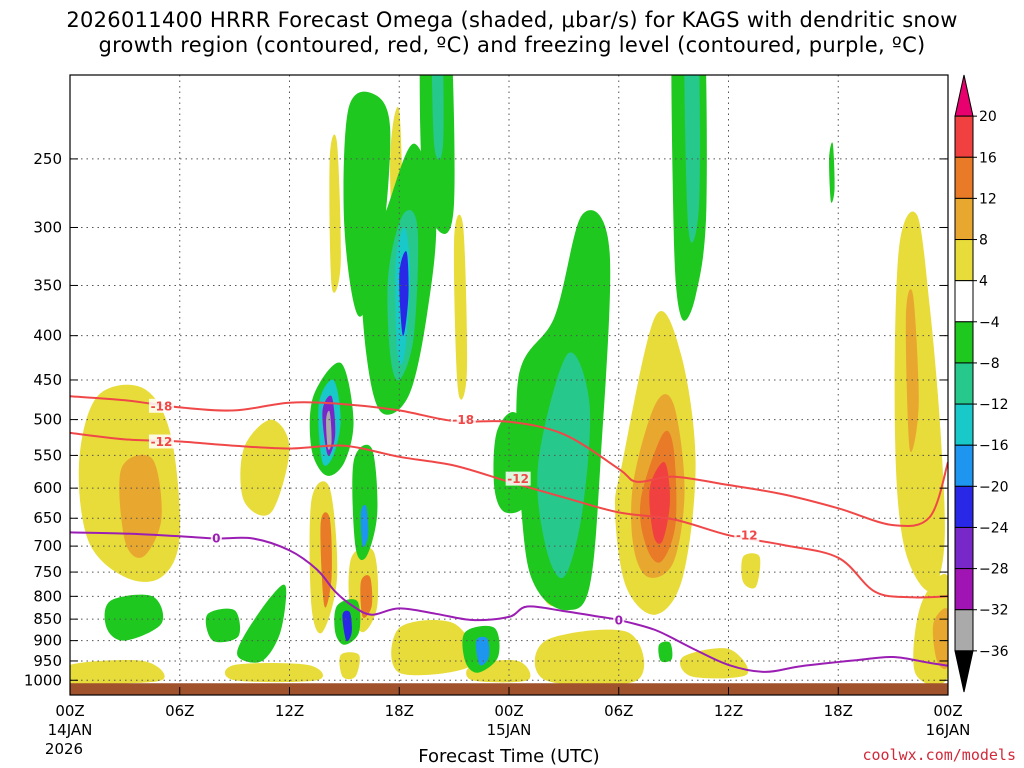  Describe the element at coordinates (939, 755) in the screenshot. I see `credit-text: coolwx.com/models` at that location.